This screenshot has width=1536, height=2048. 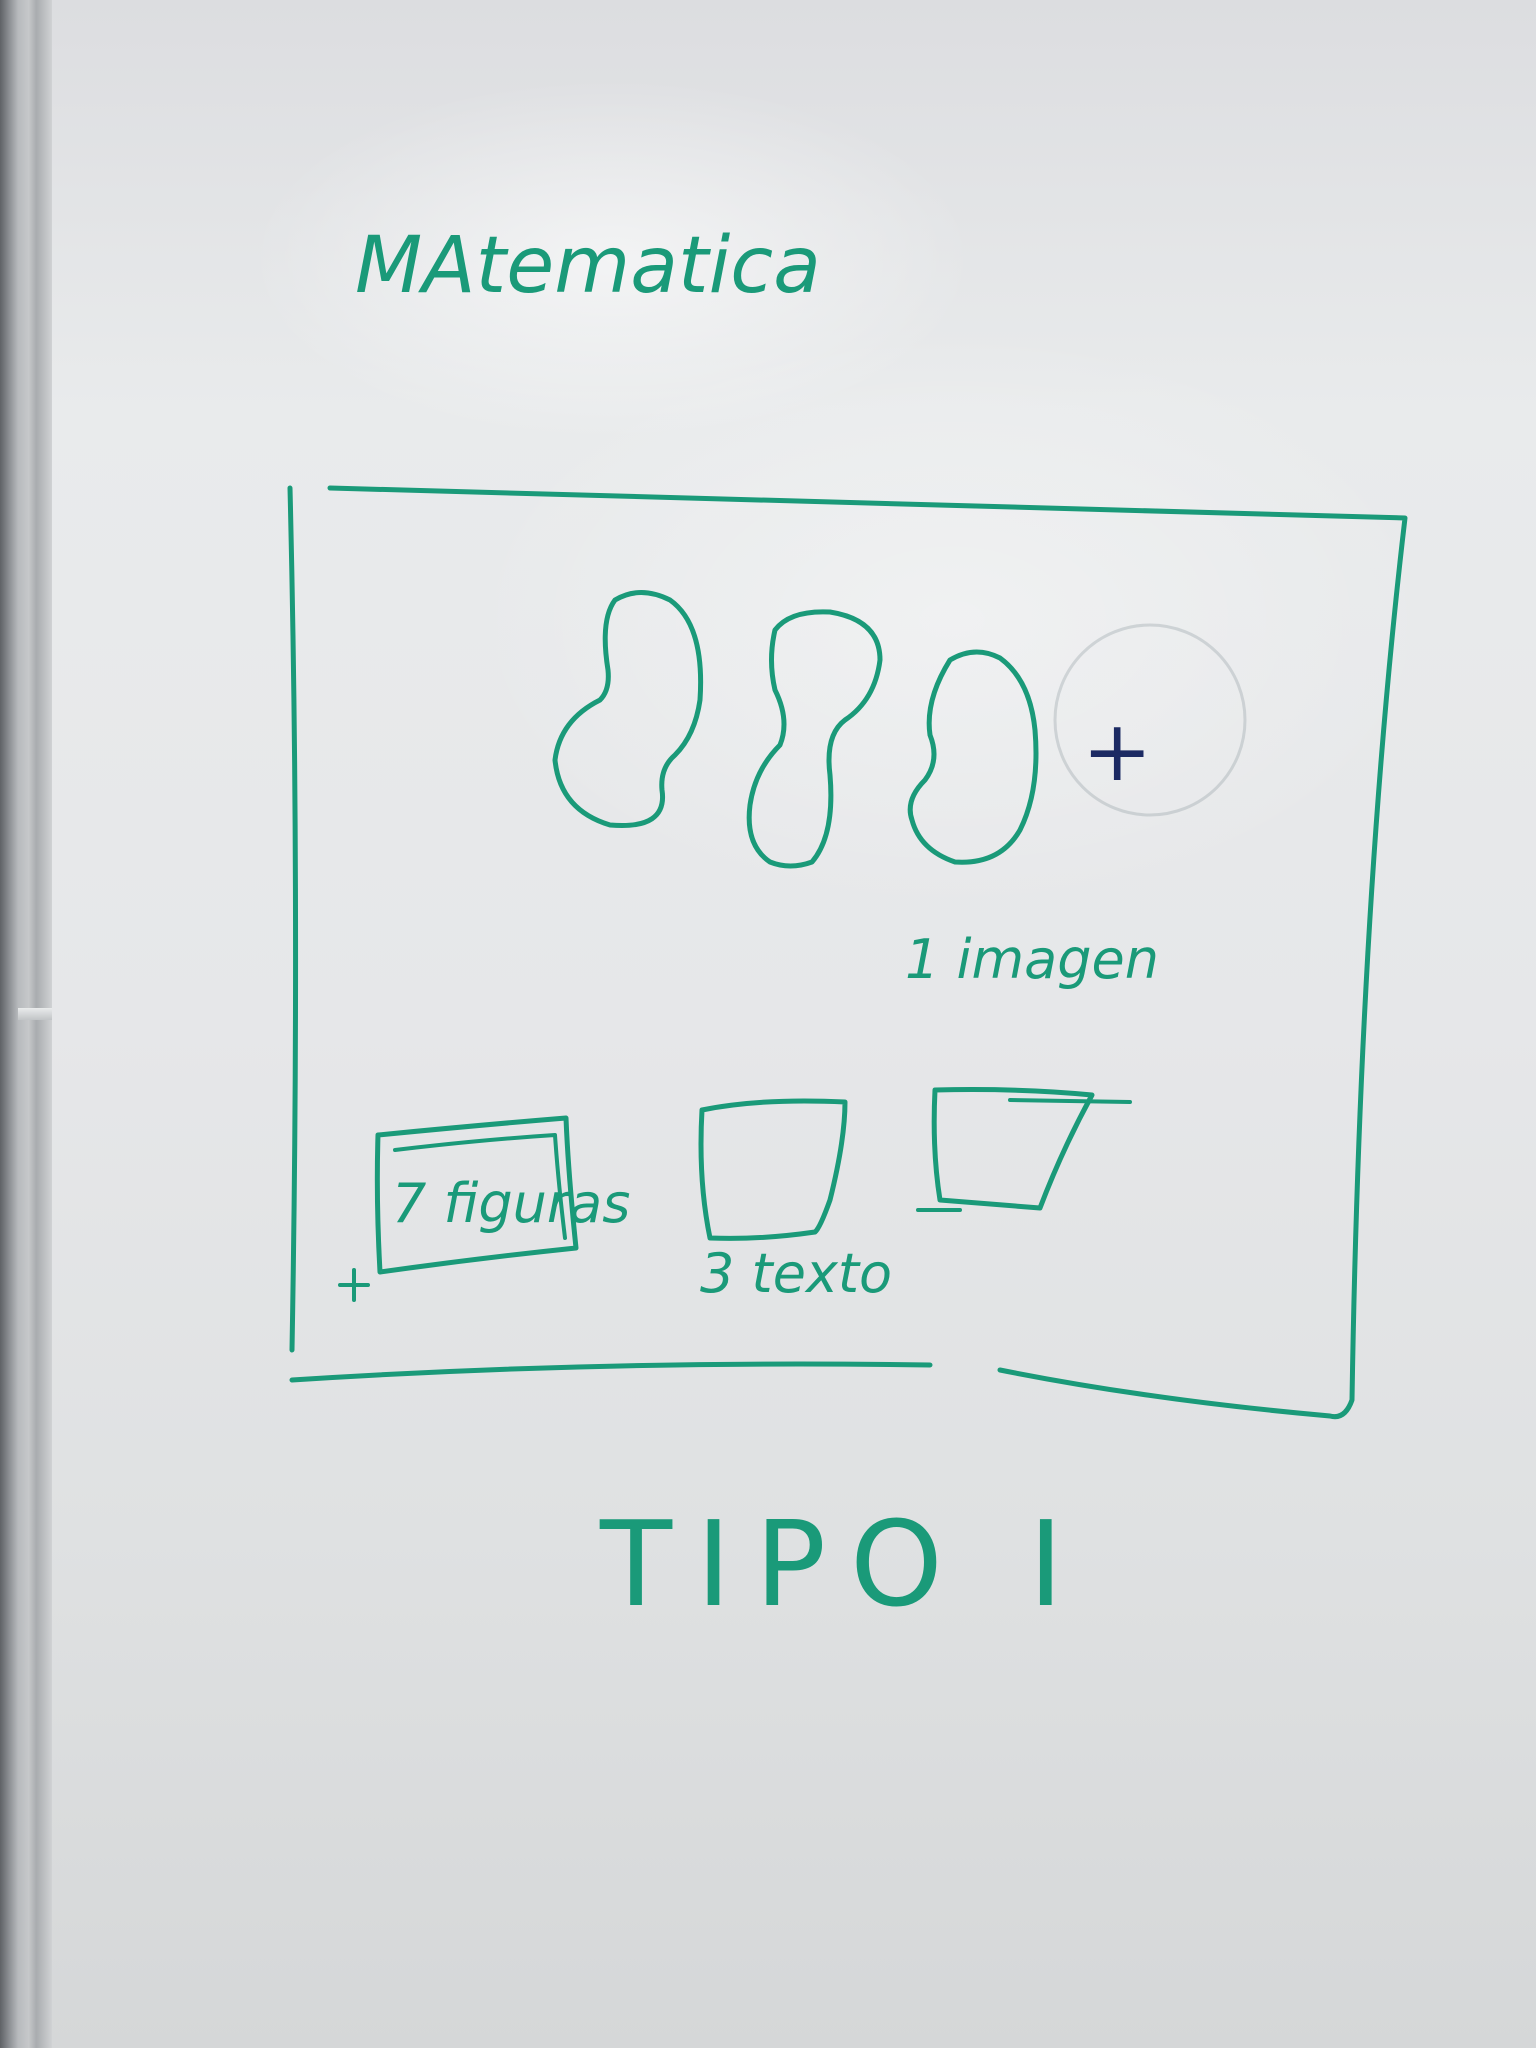 I want to click on crop-mark-right, so click(x=1024, y=1155).